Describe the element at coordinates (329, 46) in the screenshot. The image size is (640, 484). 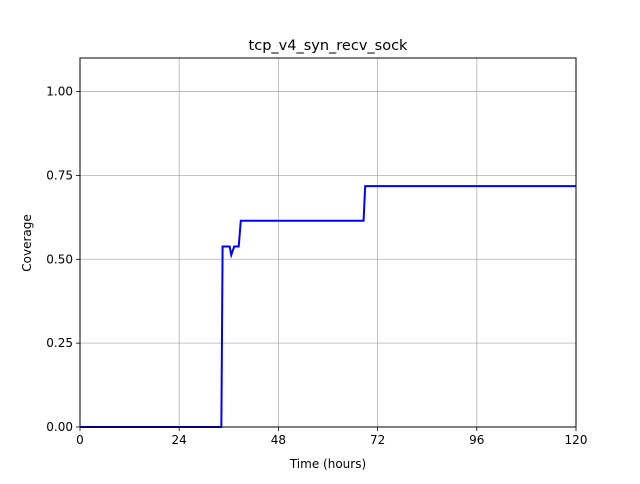
I see `chart-title: tcp_v4_syn_recv_sock` at that location.